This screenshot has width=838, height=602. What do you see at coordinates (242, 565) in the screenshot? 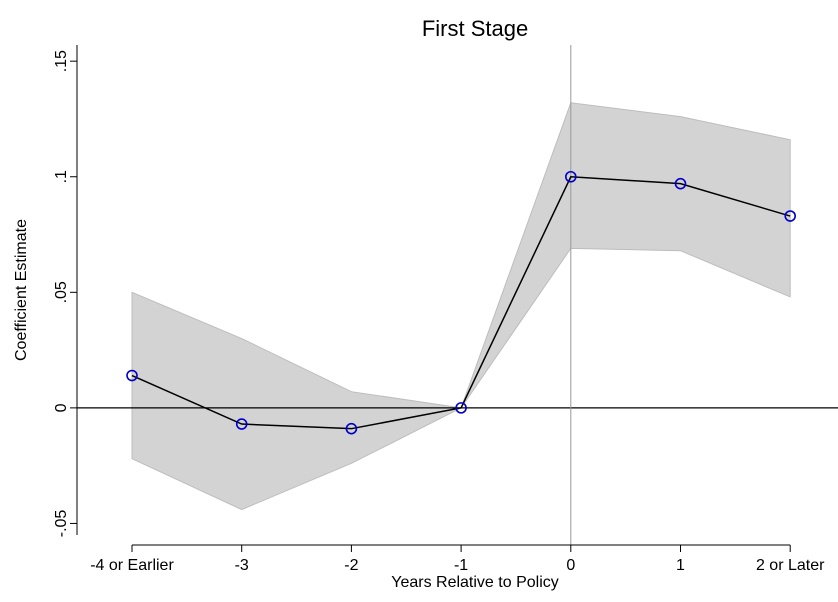
I see `x-tick-label: -3` at bounding box center [242, 565].